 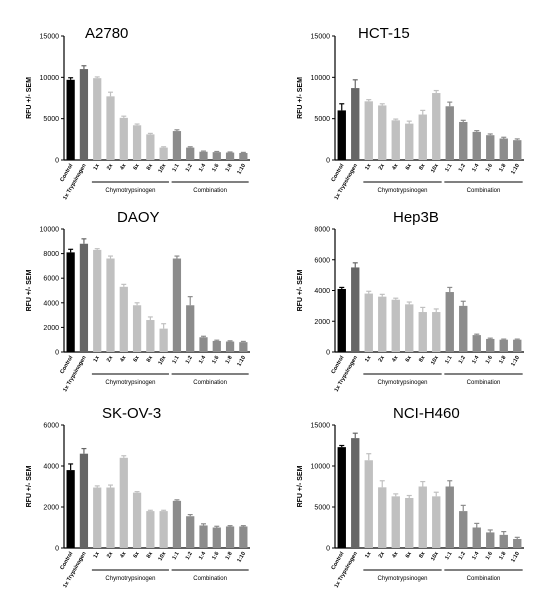 What do you see at coordinates (51, 279) in the screenshot?
I see `y-tick-label: 6000` at bounding box center [51, 279].